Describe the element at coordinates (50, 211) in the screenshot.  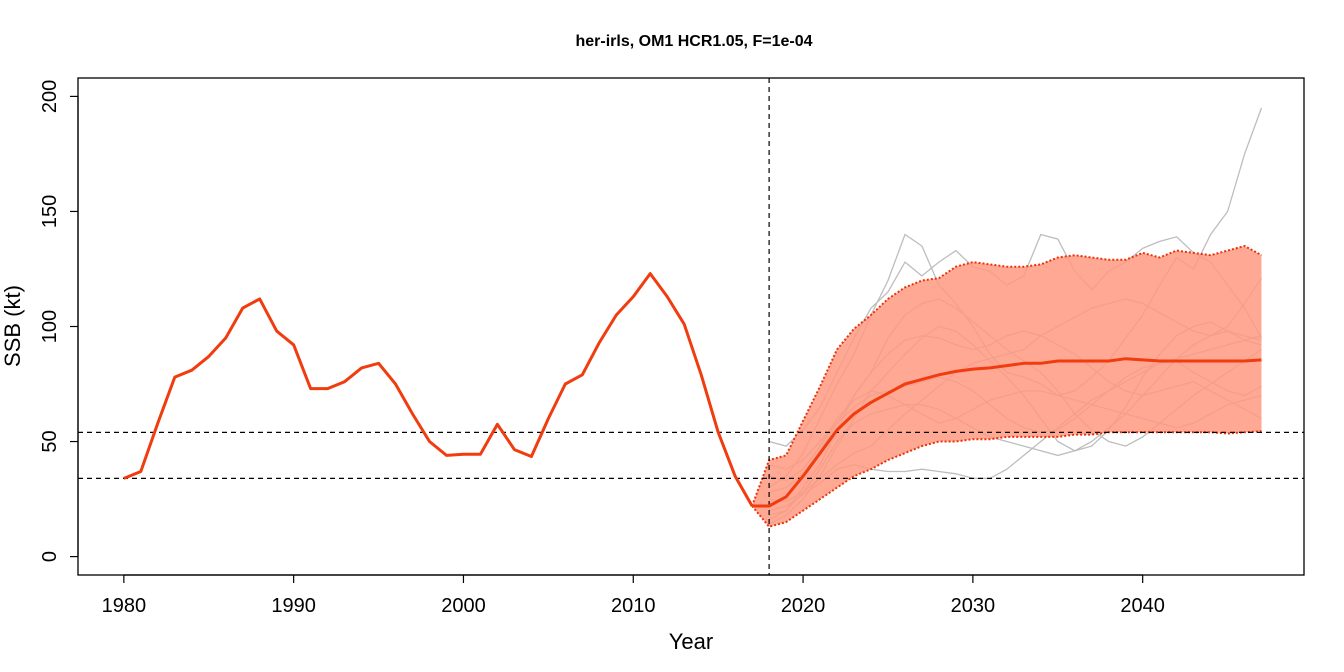
I see `y-tick-label: 150` at that location.